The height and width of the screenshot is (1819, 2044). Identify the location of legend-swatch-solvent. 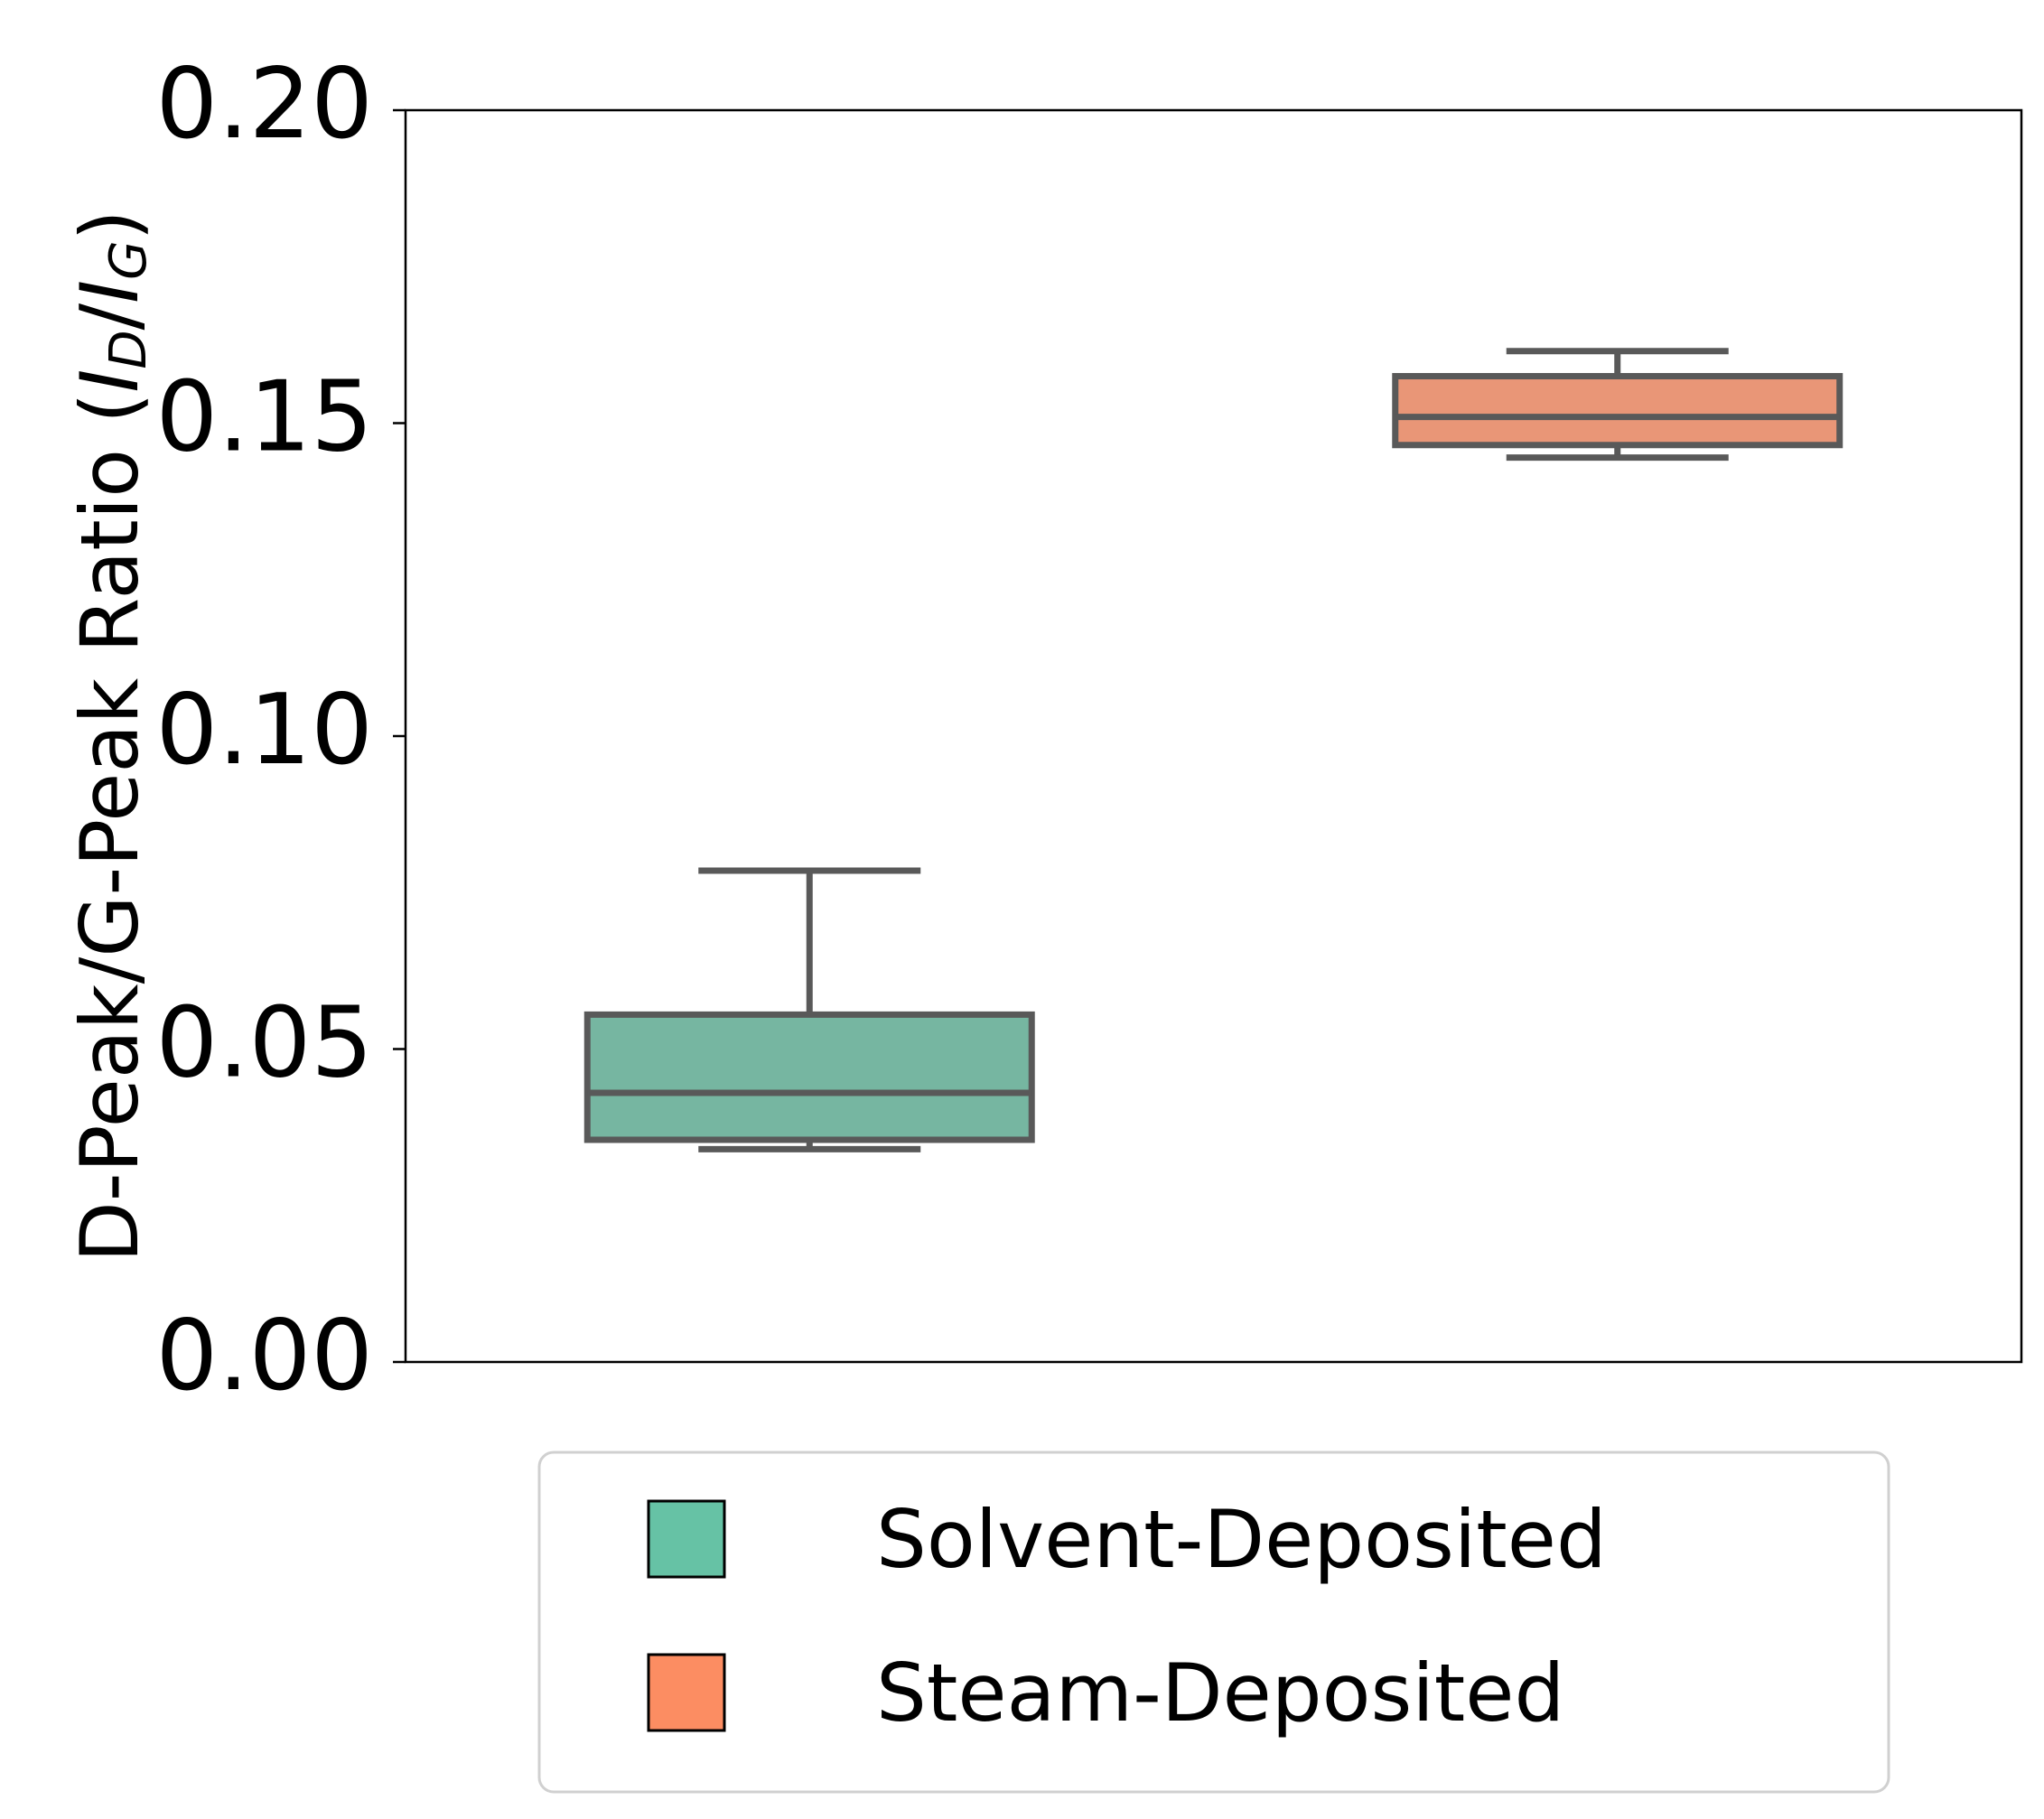
(686, 1539).